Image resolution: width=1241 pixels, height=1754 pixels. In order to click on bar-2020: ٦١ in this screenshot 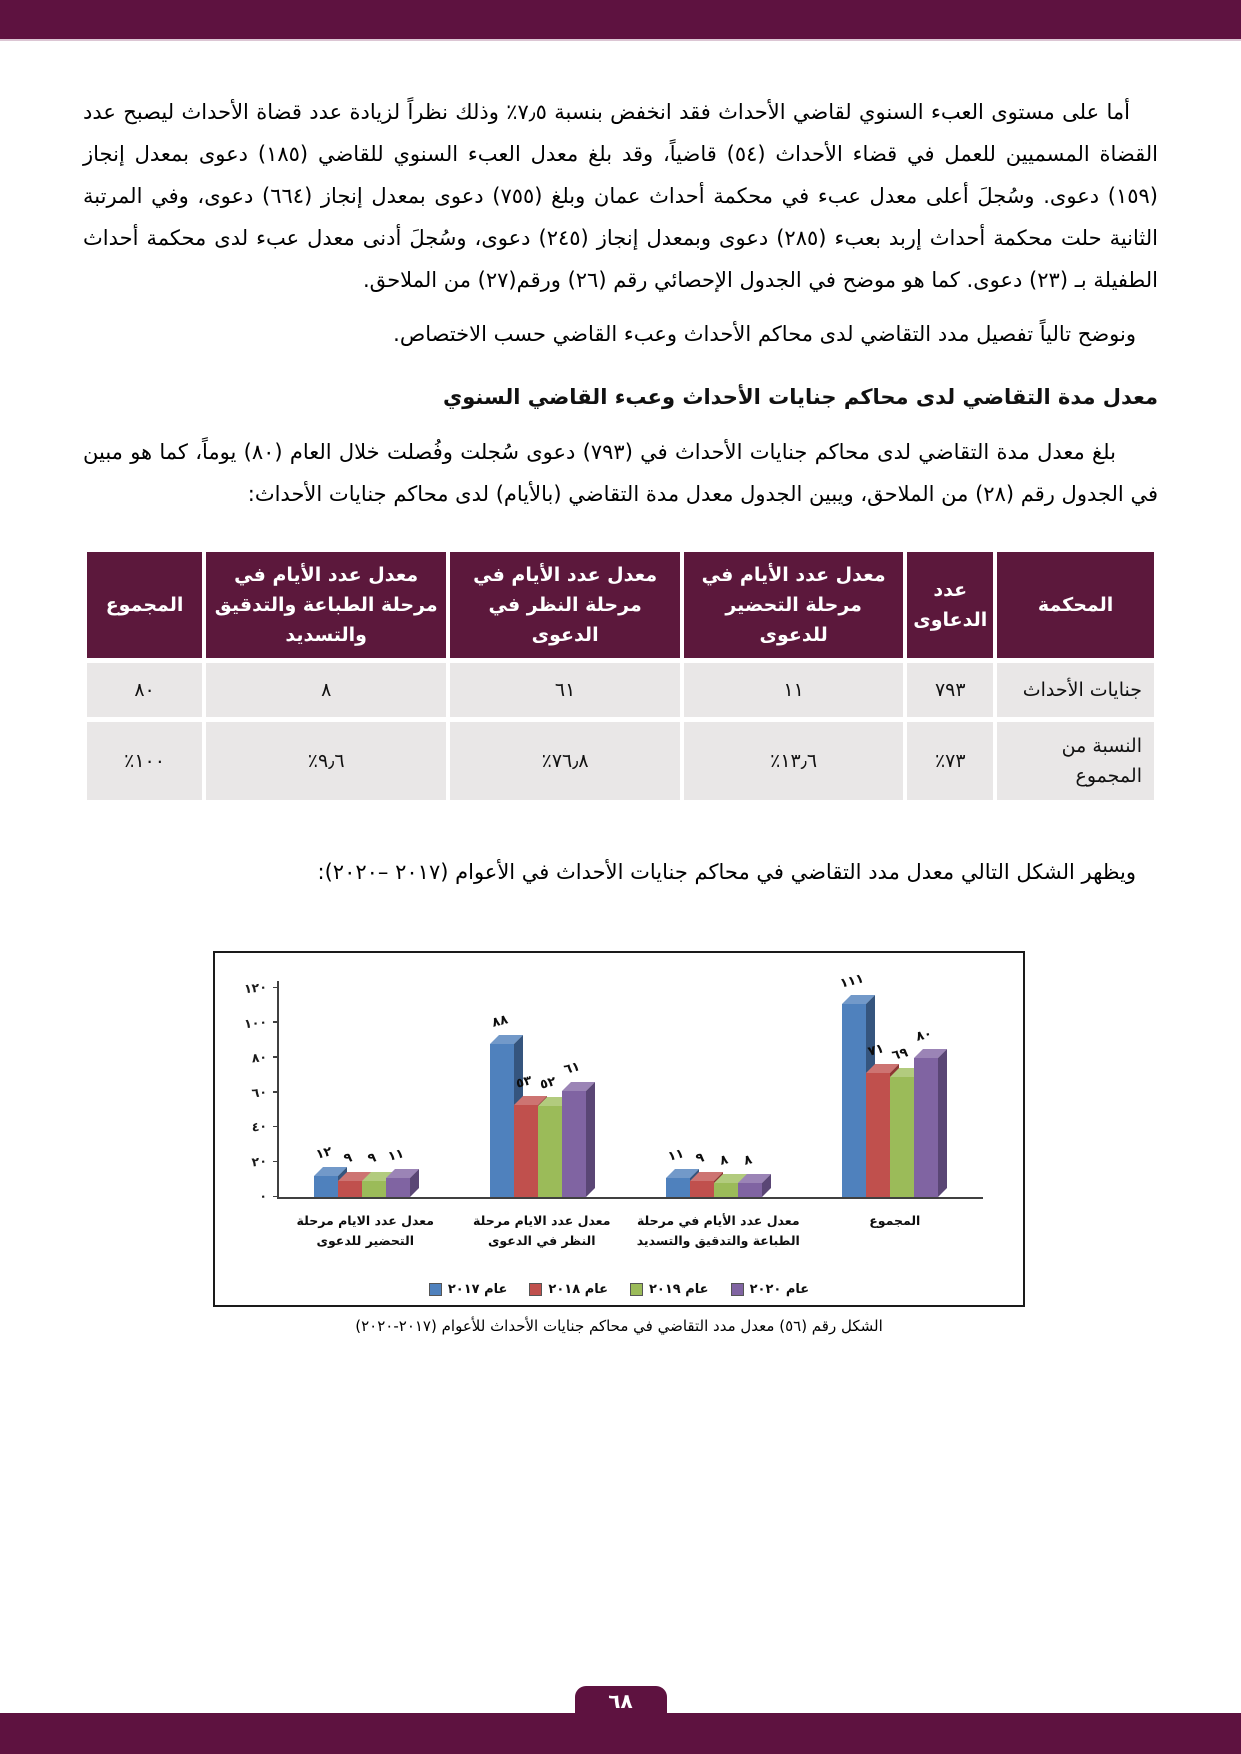, I will do `click(578, 1128)`.